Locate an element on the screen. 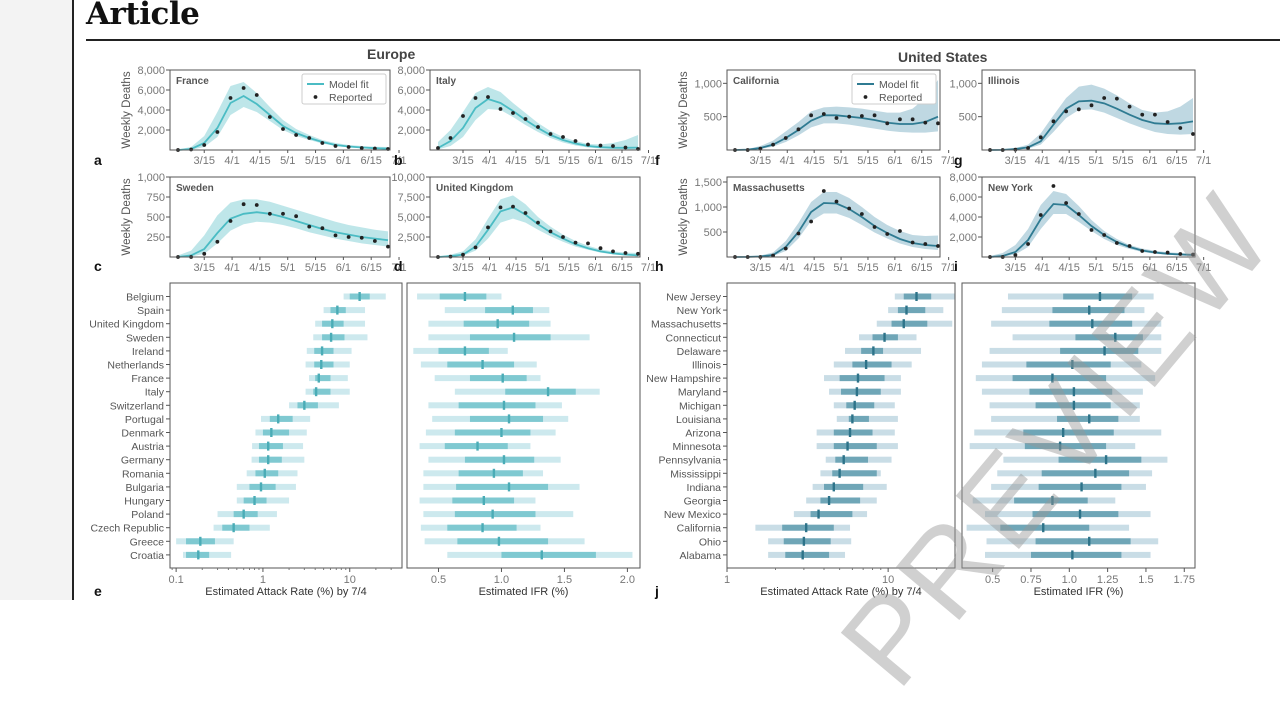 The width and height of the screenshot is (1280, 711). category-label: United Kingdom is located at coordinates (126, 325).